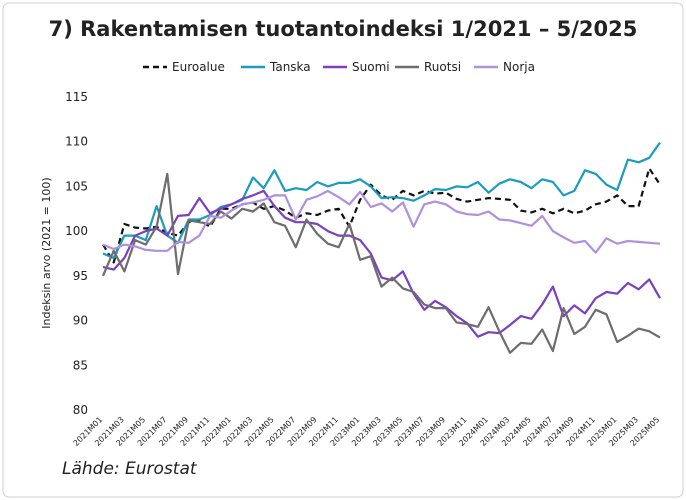 The height and width of the screenshot is (500, 686). What do you see at coordinates (80, 365) in the screenshot?
I see `y-tick-label: 85` at bounding box center [80, 365].